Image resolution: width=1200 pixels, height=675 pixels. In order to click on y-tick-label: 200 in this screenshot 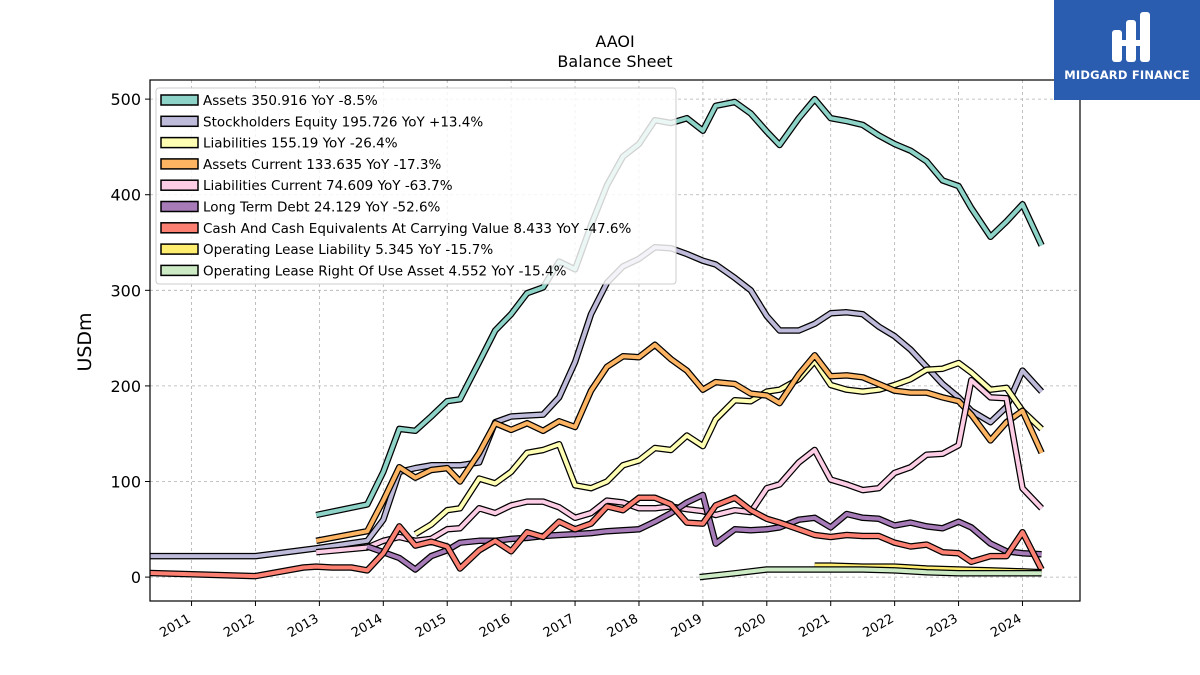, I will do `click(125, 386)`.